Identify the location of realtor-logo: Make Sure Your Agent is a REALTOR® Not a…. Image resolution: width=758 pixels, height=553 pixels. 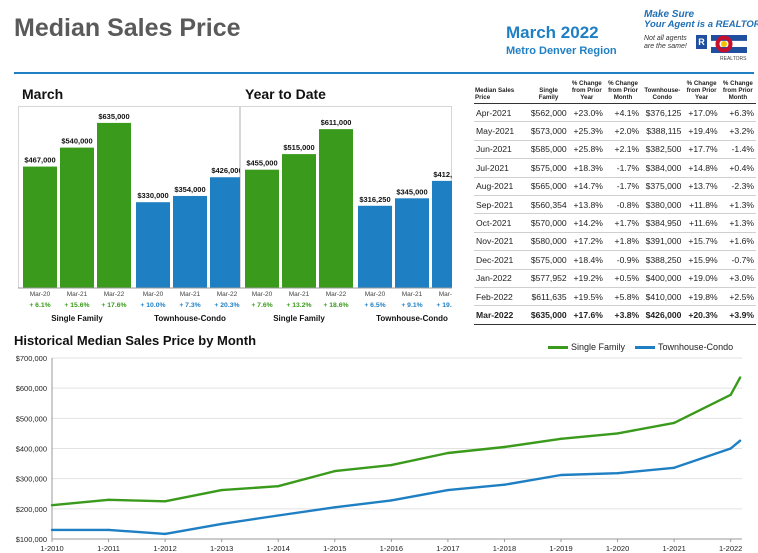
(701, 36).